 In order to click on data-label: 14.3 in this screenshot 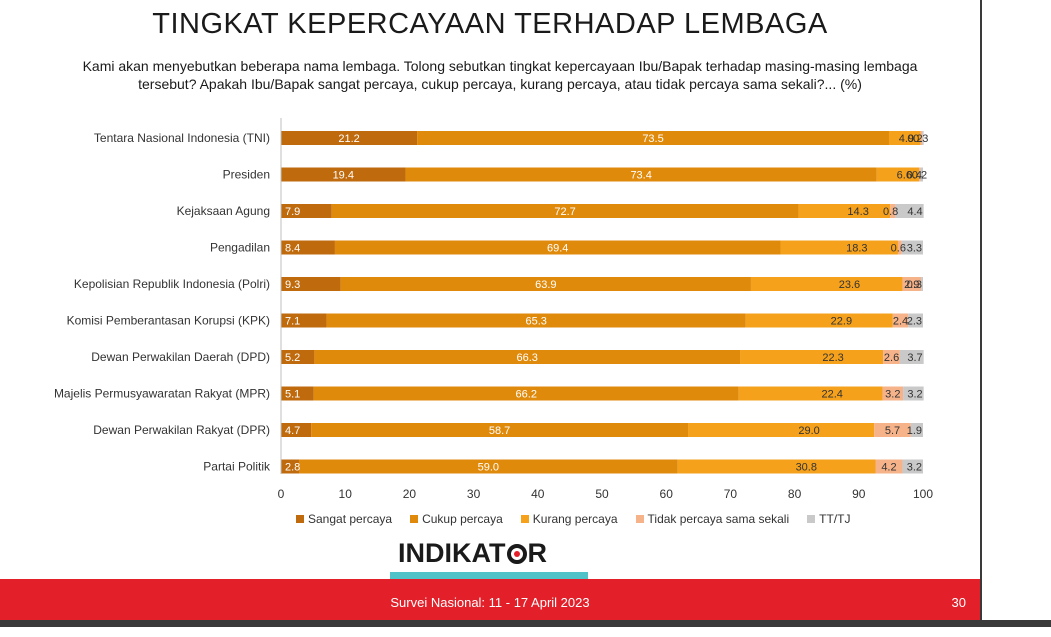, I will do `click(857, 212)`.